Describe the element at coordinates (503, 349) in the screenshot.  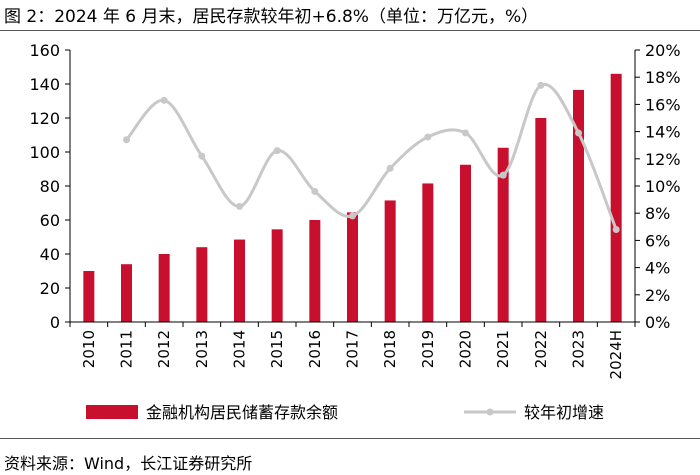
I see `x-tick-label: 2021` at that location.